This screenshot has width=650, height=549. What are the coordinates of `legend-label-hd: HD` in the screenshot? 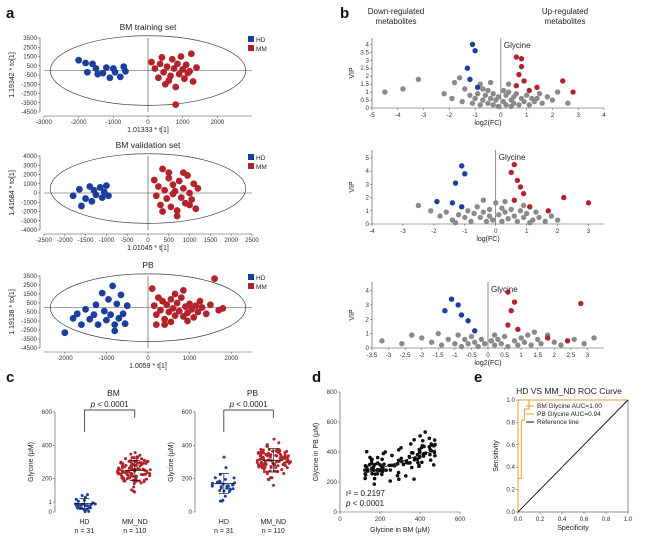 It's located at (261, 40).